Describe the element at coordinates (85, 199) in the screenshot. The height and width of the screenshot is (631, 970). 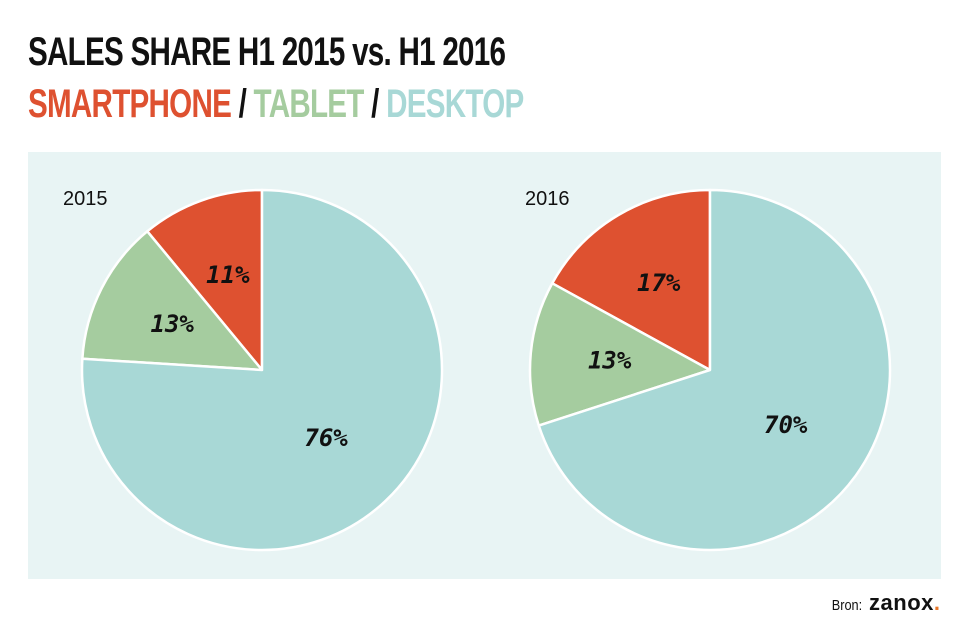
I see `year-label: 2015` at that location.